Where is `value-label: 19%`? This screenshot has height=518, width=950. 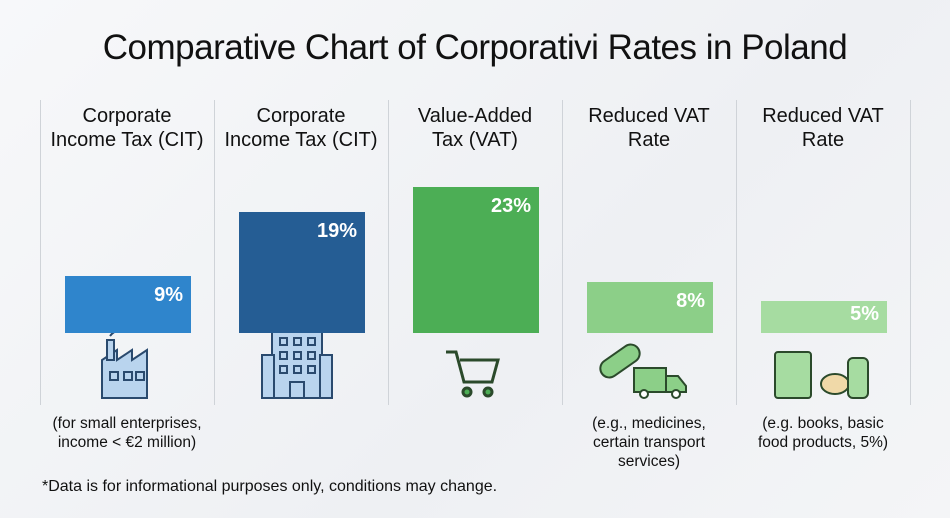
value-label: 19% is located at coordinates (336, 231).